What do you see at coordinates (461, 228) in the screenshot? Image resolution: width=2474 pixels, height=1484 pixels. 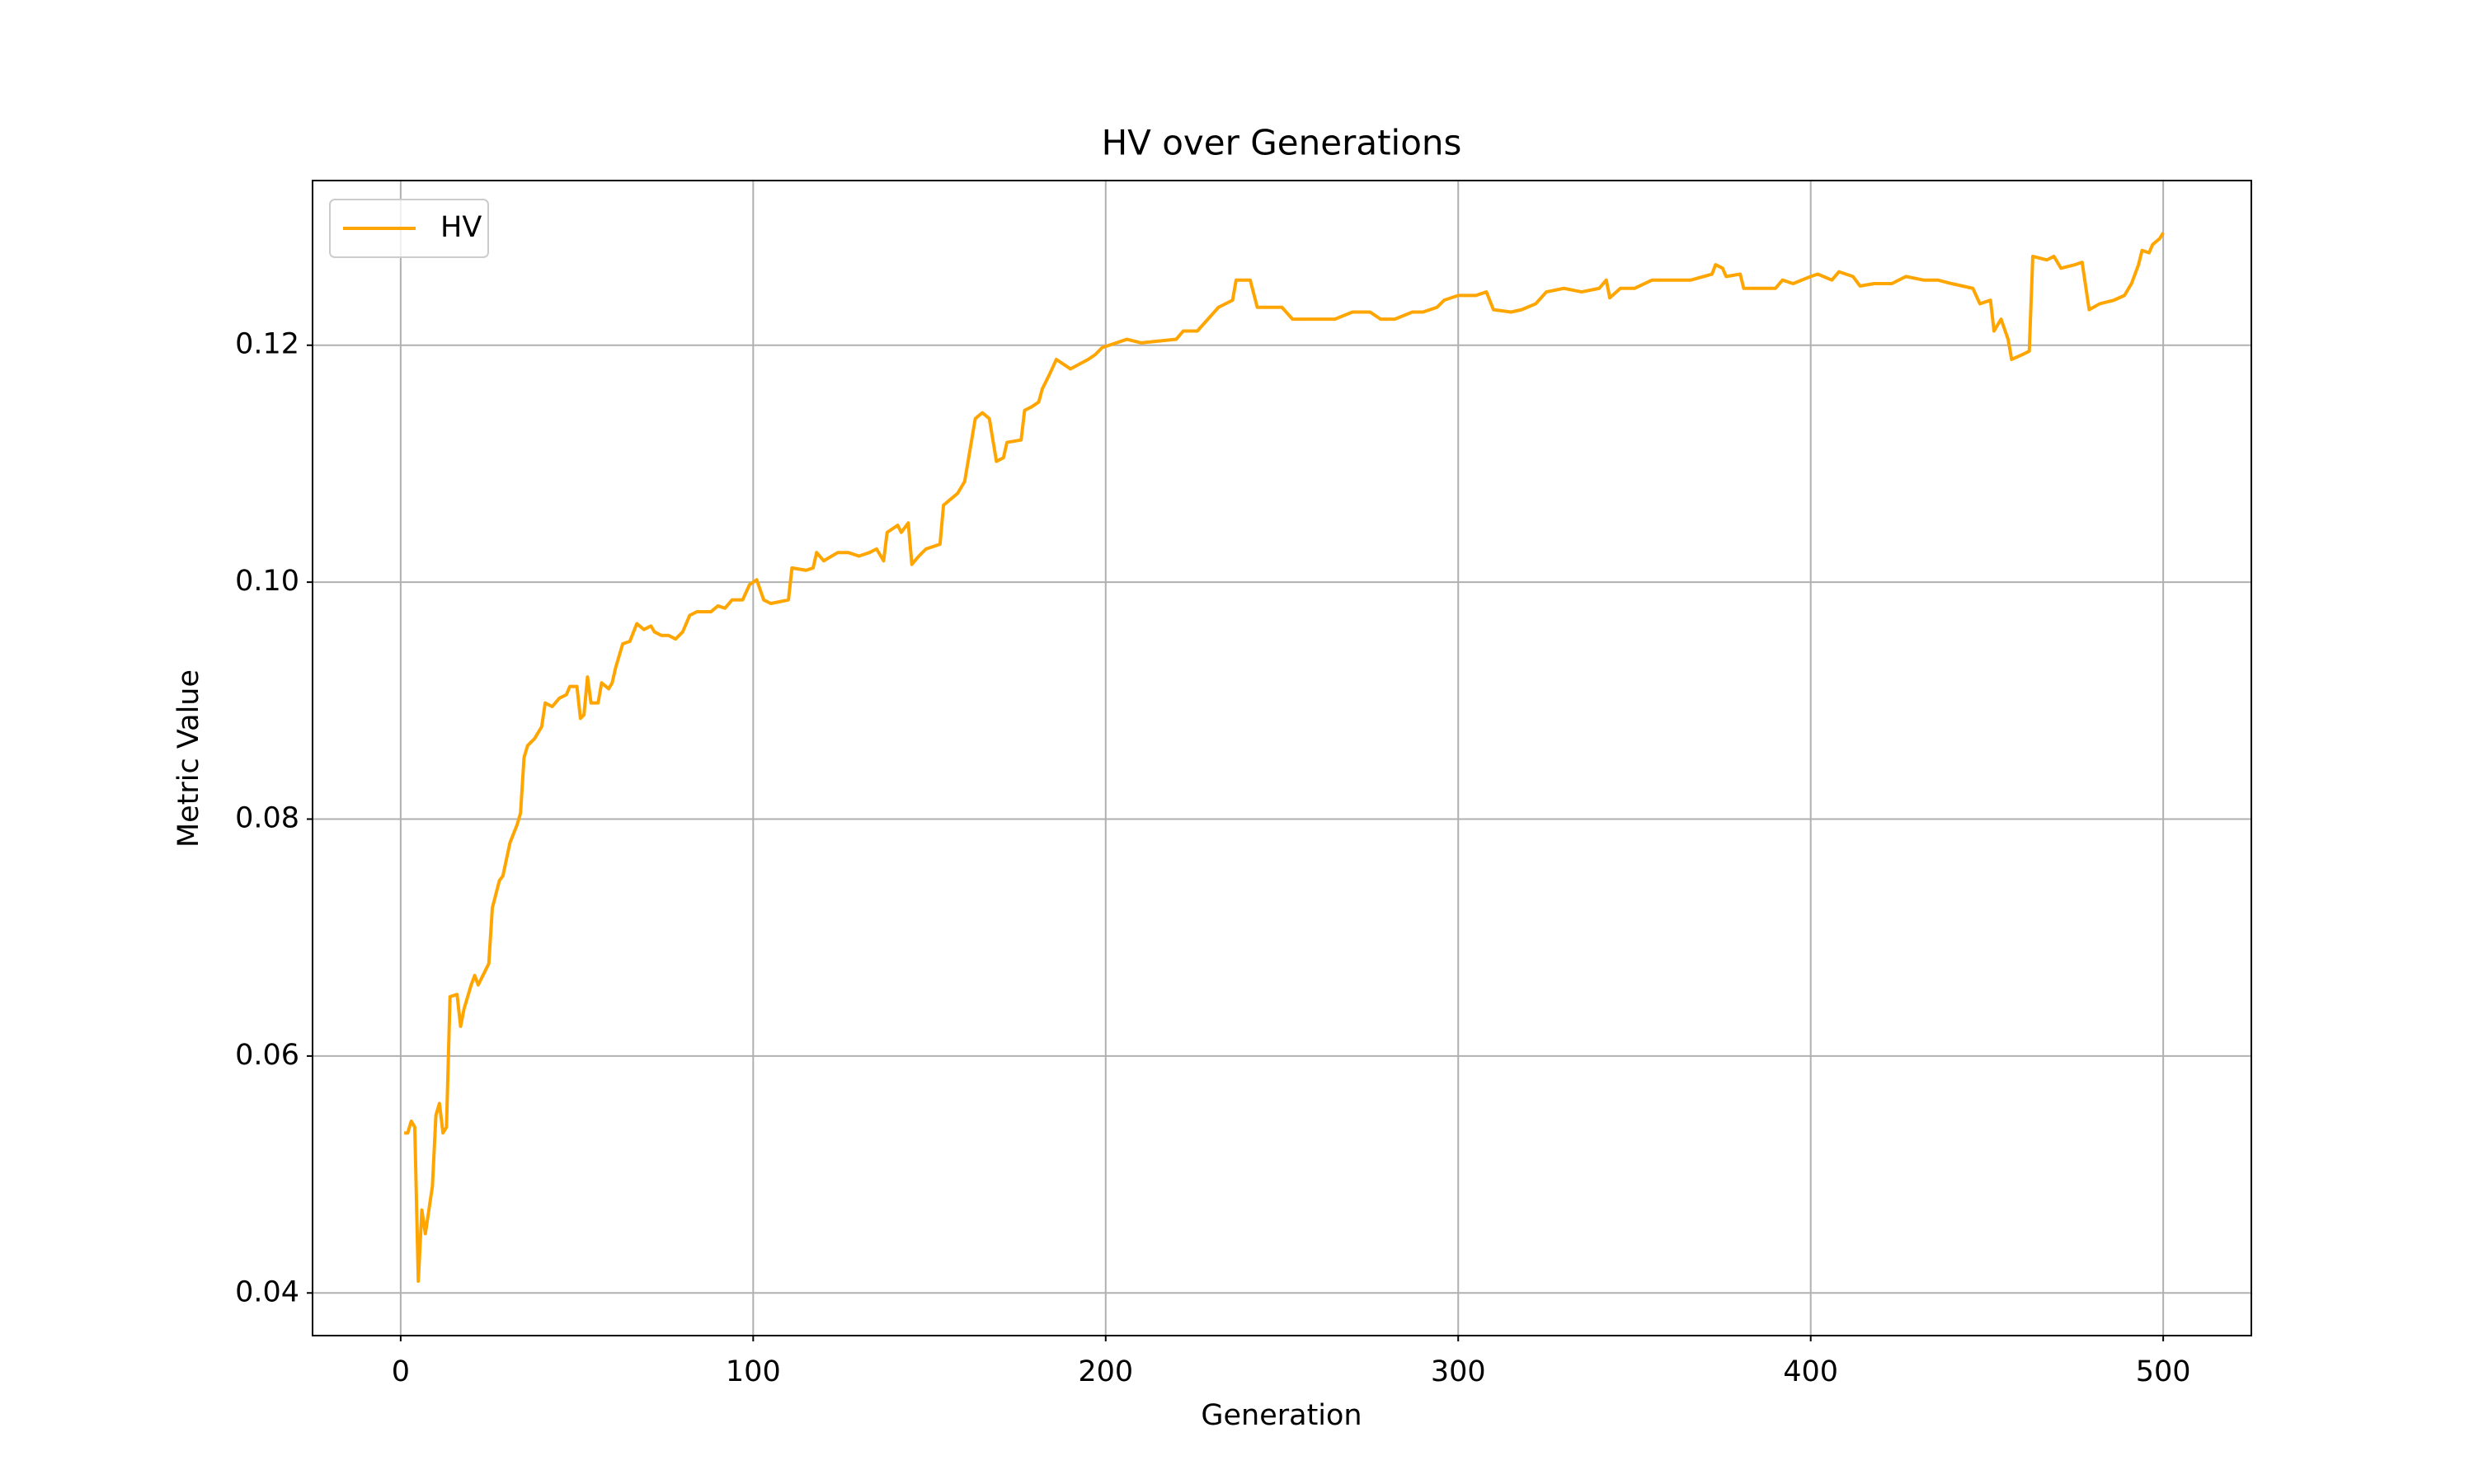 I see `legend-label: HV` at bounding box center [461, 228].